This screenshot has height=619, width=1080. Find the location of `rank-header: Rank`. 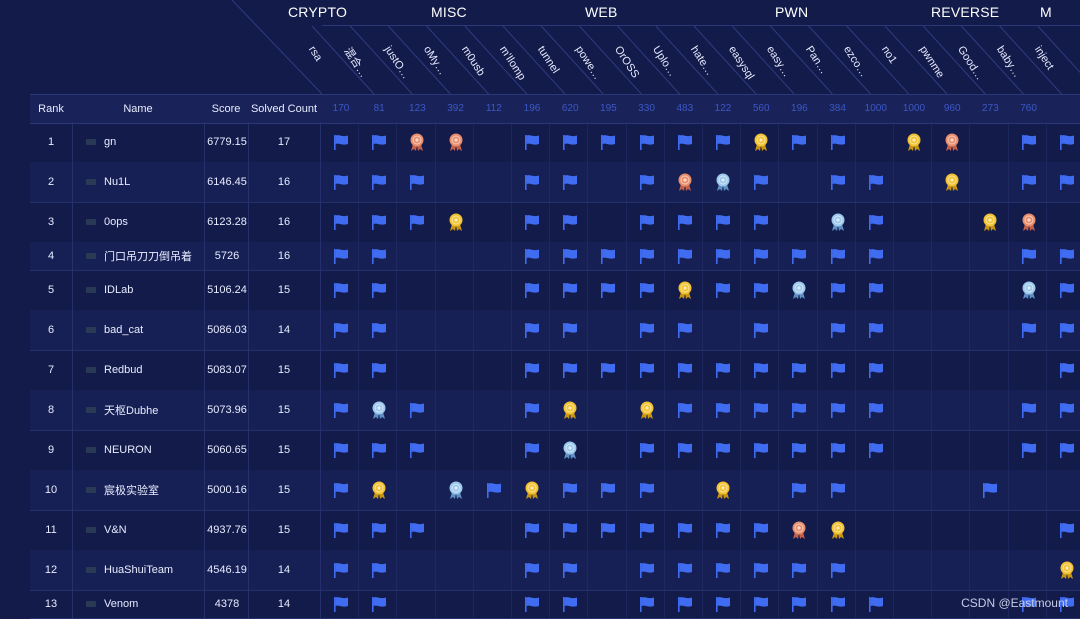

rank-header: Rank is located at coordinates (51, 109).